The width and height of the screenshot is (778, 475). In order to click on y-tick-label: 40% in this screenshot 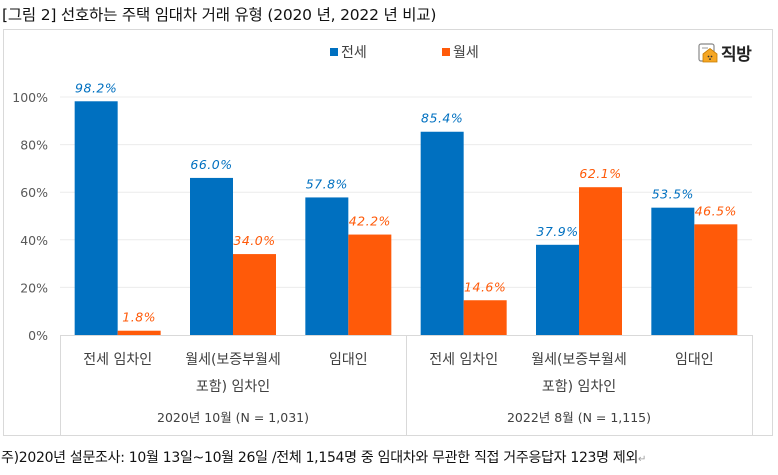, I will do `click(34, 240)`.